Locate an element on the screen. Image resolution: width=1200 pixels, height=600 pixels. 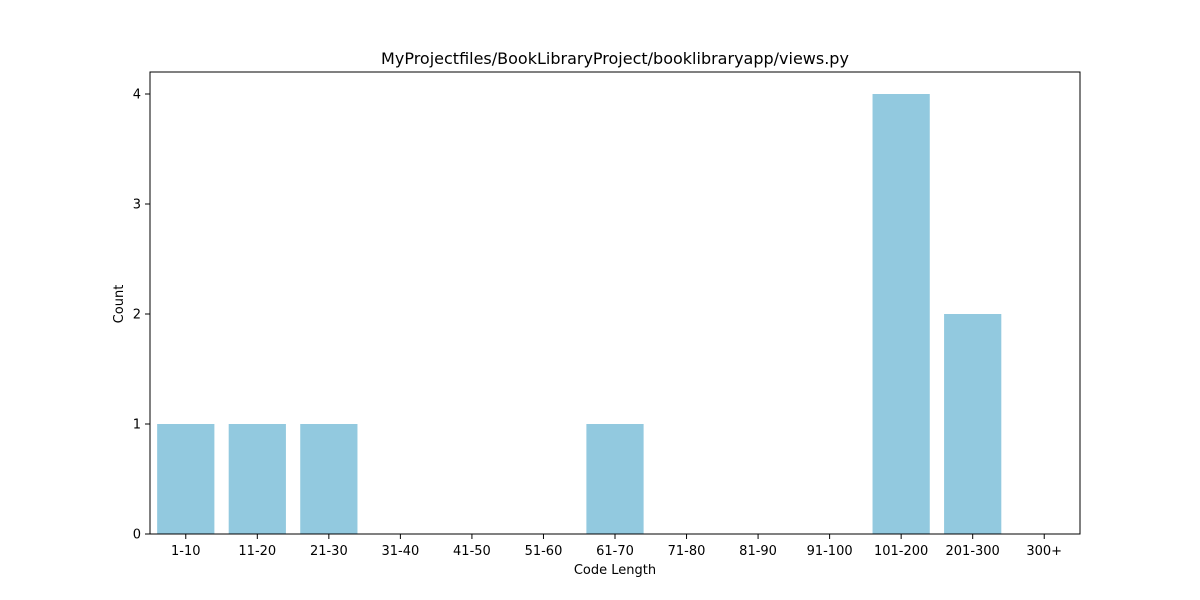
x-tick-label: 21-30 is located at coordinates (329, 551).